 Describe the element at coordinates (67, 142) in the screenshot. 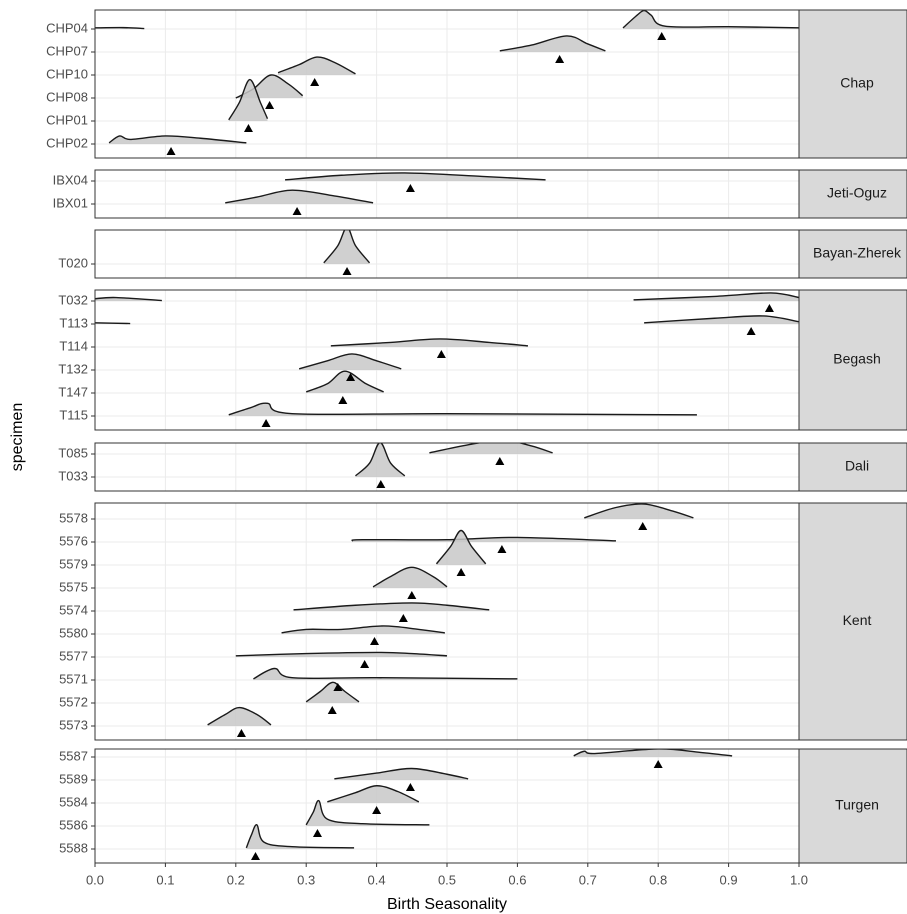

I see `y-tick-label: CHP02` at that location.